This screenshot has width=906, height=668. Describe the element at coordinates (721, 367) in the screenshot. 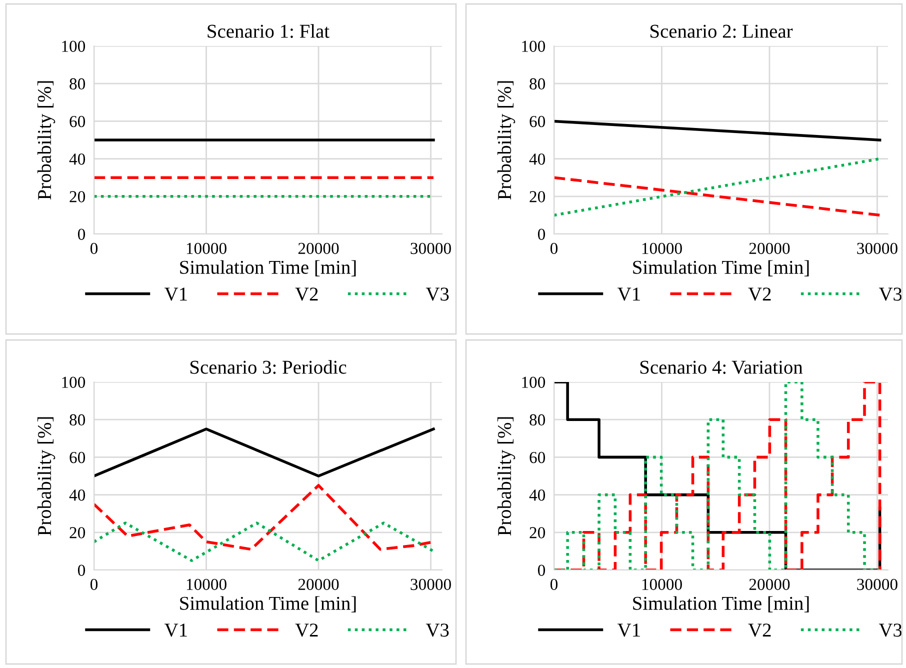

I see `chart-title: Scenario 4: Variation` at that location.